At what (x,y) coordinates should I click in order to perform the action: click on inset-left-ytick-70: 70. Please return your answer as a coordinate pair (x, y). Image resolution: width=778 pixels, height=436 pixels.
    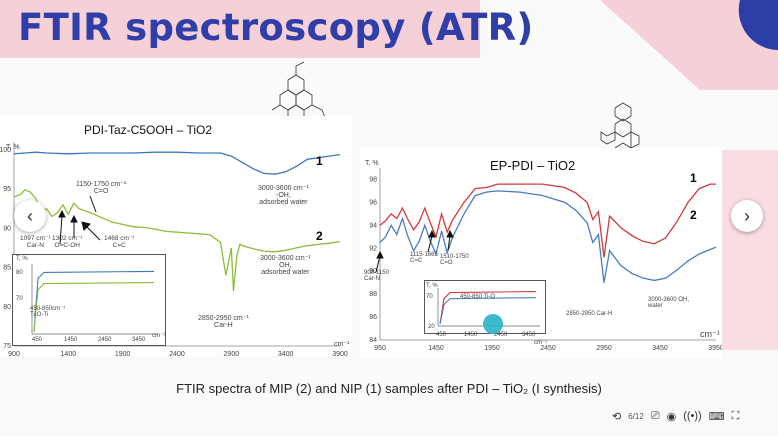
    Looking at the image, I should click on (19, 299).